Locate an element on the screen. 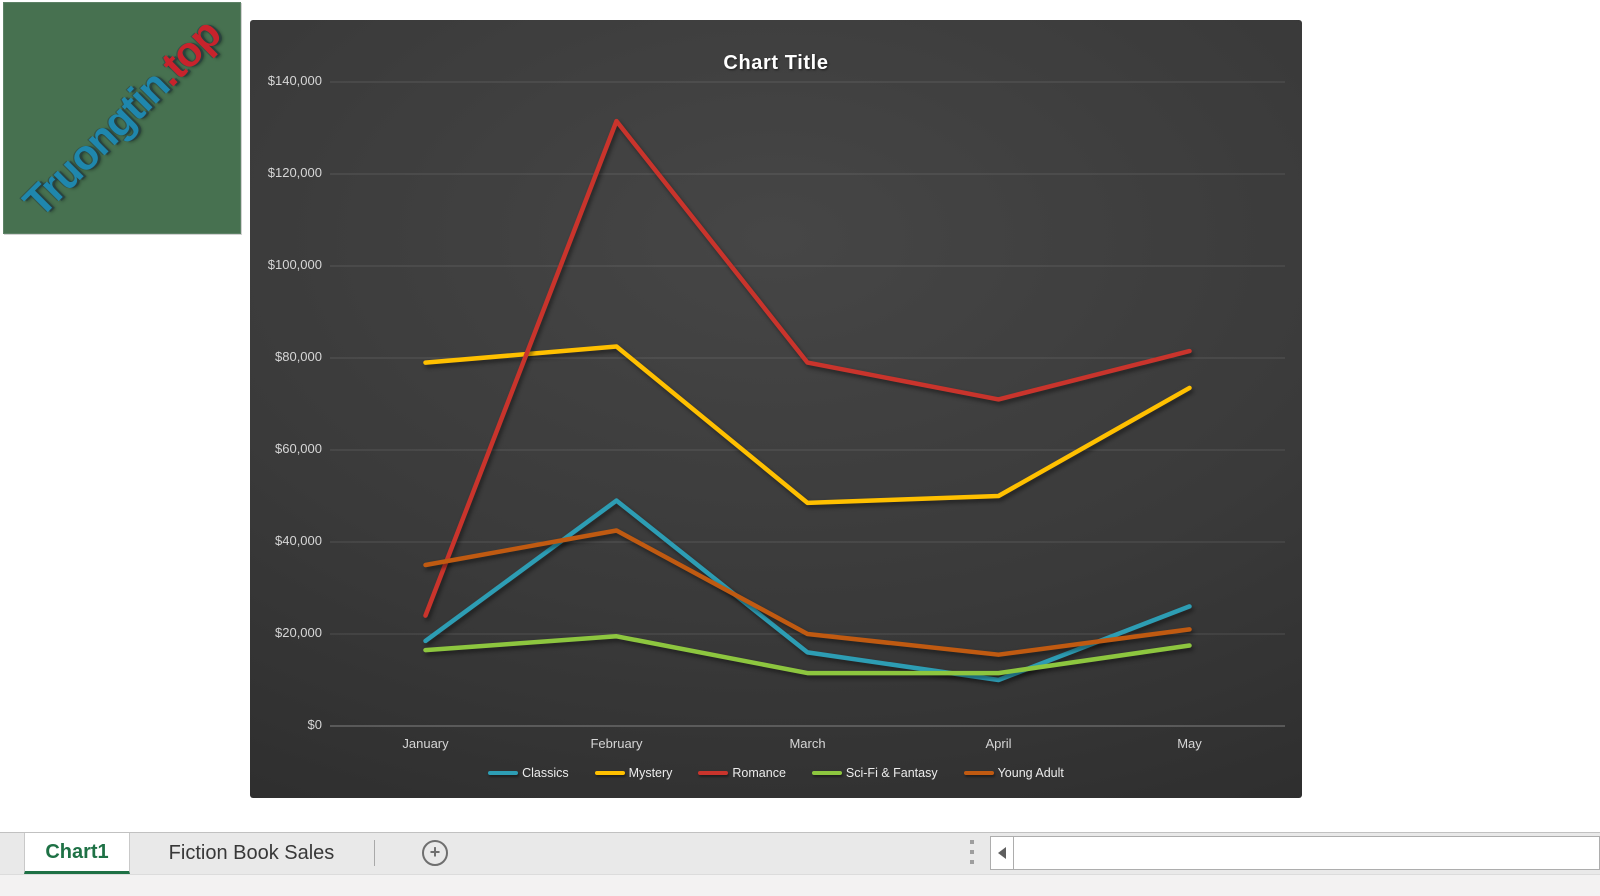 The image size is (1600, 896). tab-scroll-resize-handle is located at coordinates (972, 852).